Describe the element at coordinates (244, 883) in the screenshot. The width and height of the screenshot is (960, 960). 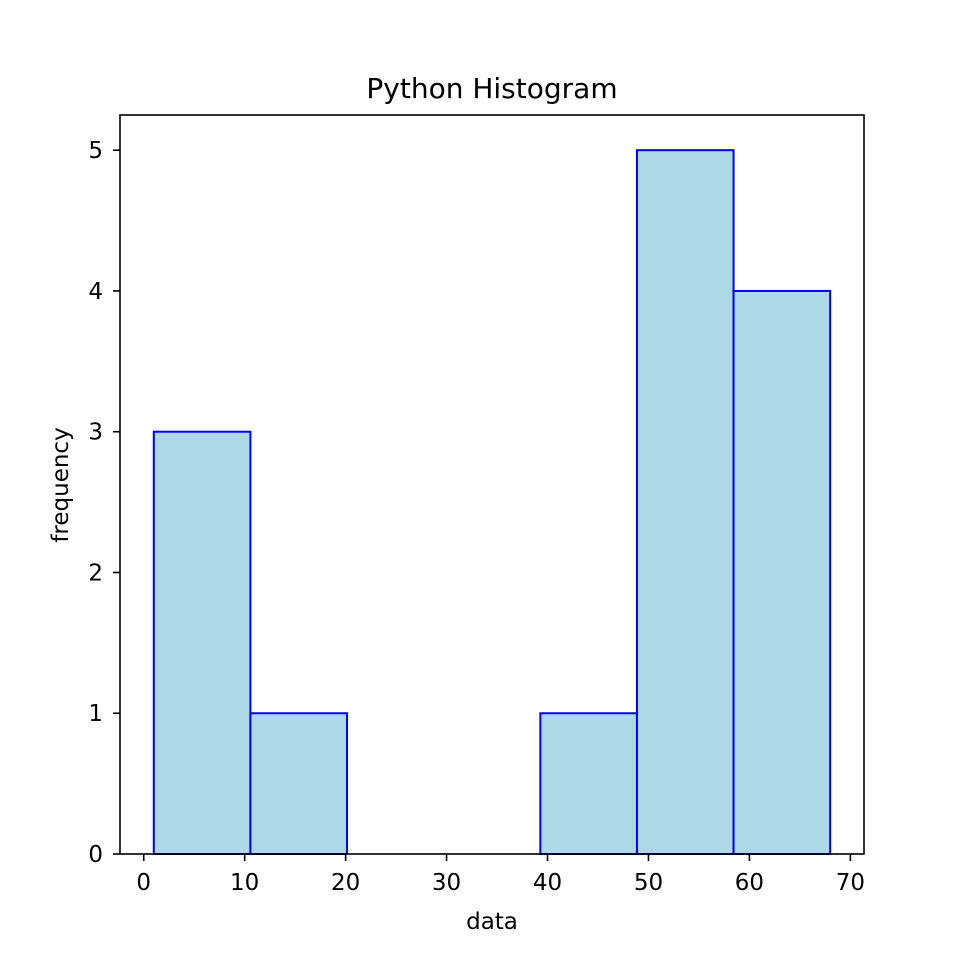
I see `x-tick-label-1: 10` at that location.